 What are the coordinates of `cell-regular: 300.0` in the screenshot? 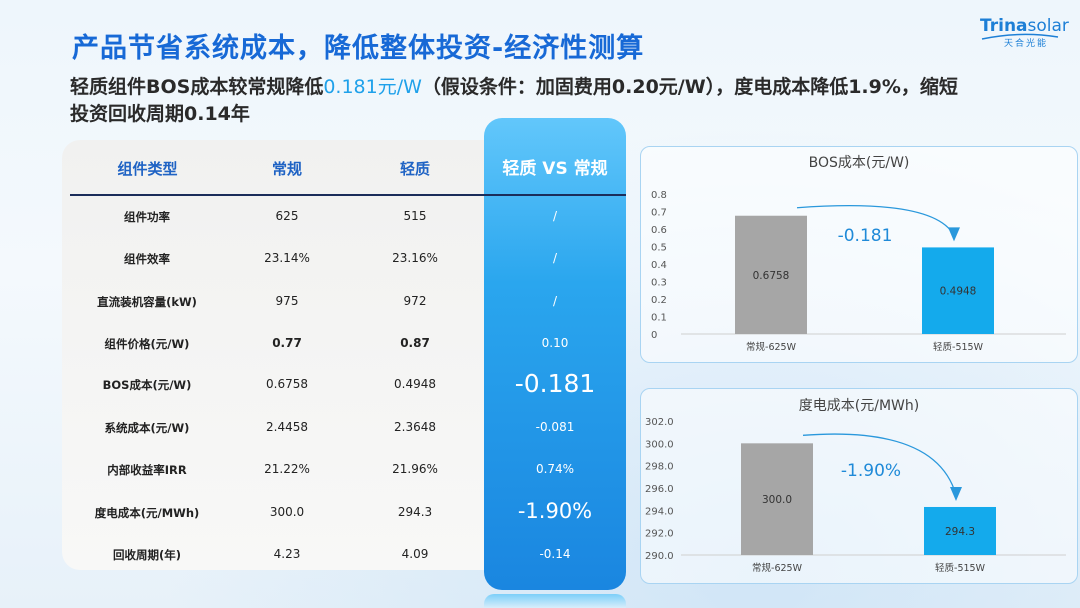 It's located at (287, 512).